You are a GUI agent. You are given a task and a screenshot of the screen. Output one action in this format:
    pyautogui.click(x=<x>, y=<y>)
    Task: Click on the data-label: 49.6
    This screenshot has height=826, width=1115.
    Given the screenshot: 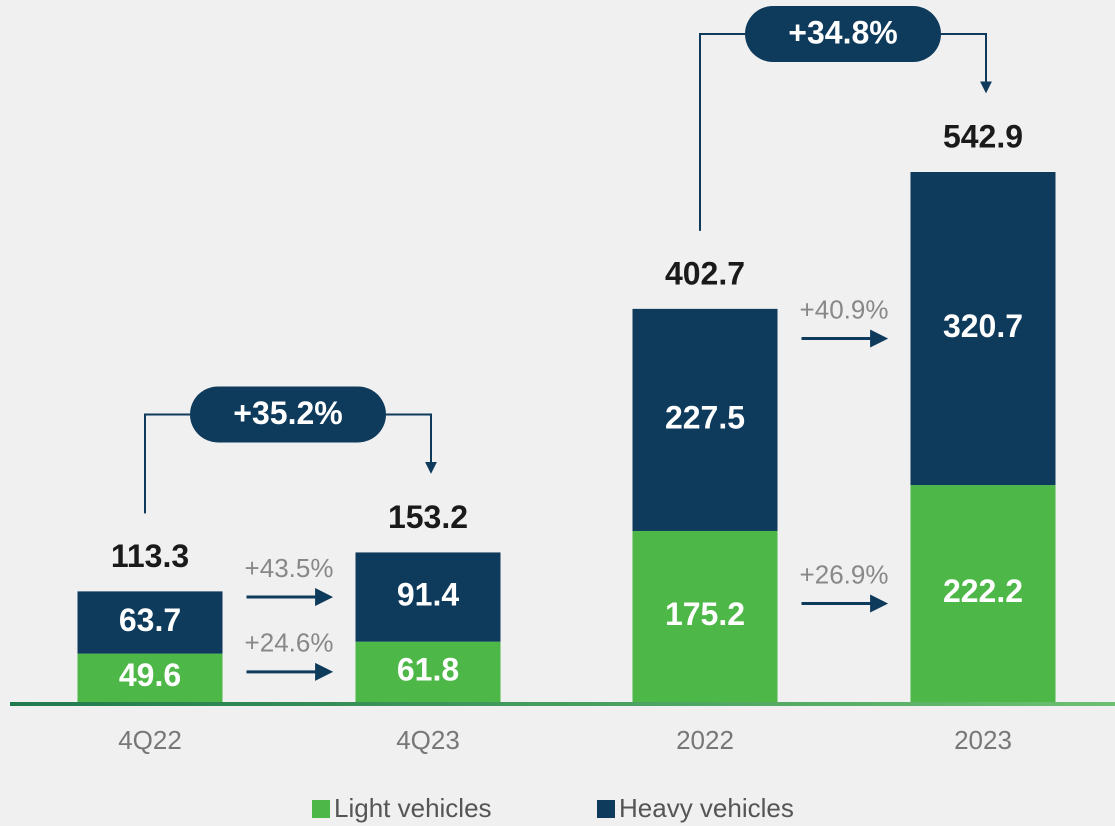 What is the action you would take?
    pyautogui.click(x=150, y=675)
    